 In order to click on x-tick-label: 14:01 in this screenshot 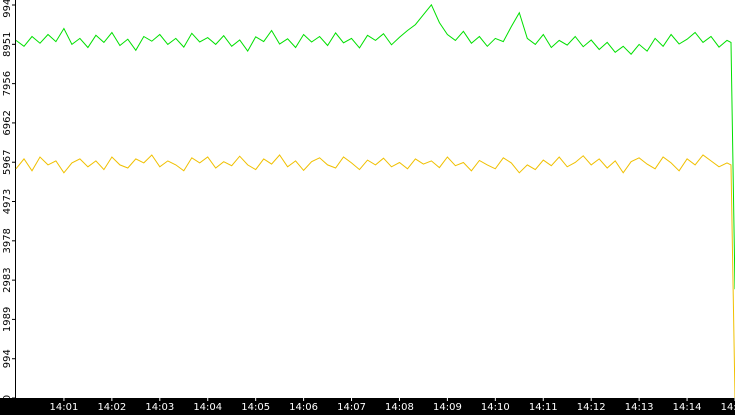, I will do `click(64, 407)`.